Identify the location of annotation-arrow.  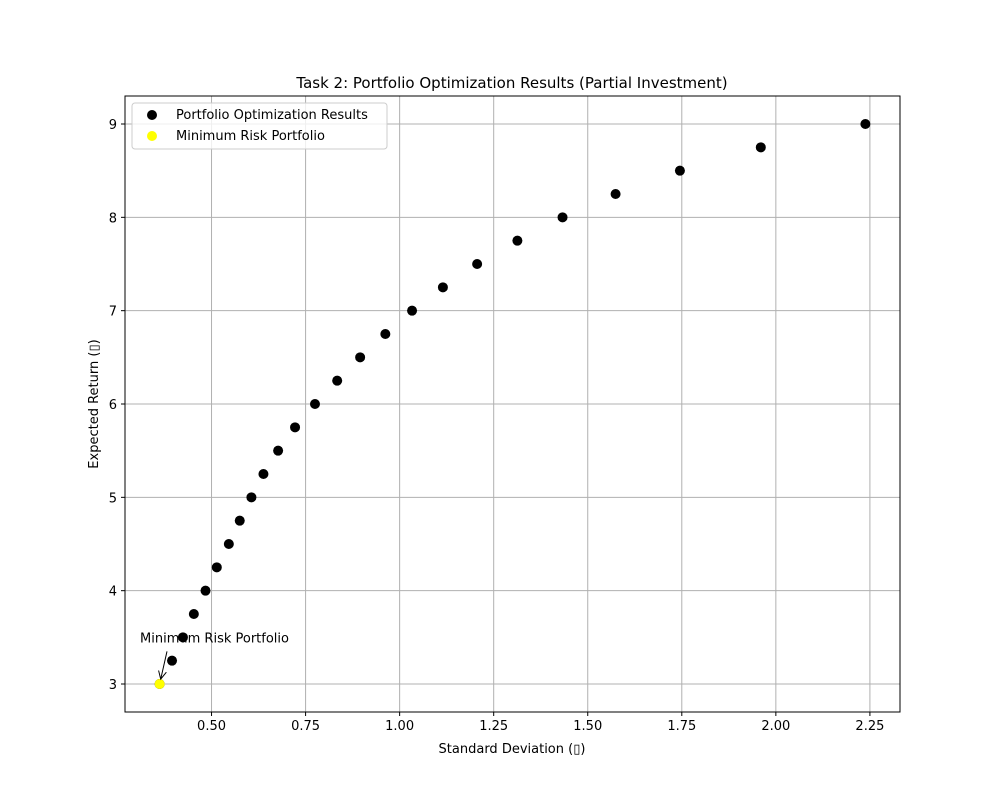
(164, 665).